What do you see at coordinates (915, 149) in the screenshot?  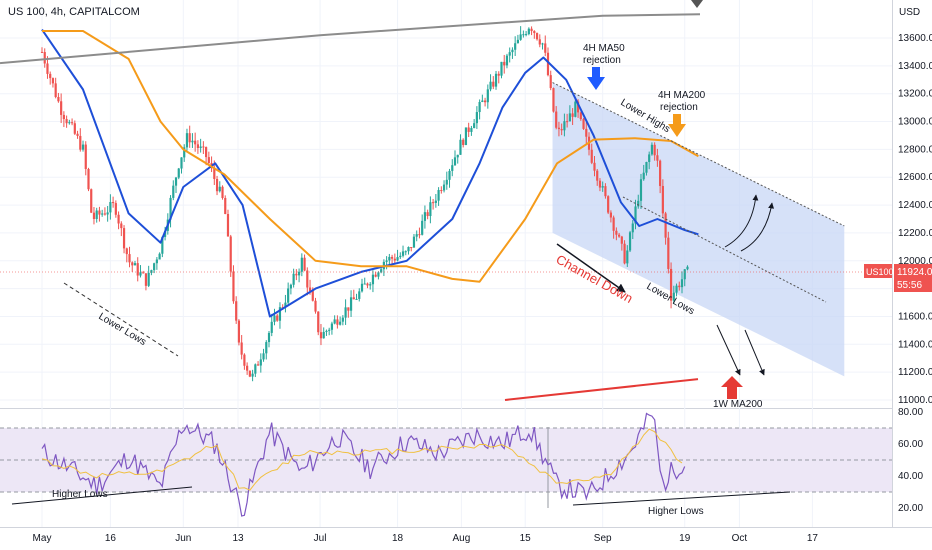 I see `price-tick-label: 12800.0` at bounding box center [915, 149].